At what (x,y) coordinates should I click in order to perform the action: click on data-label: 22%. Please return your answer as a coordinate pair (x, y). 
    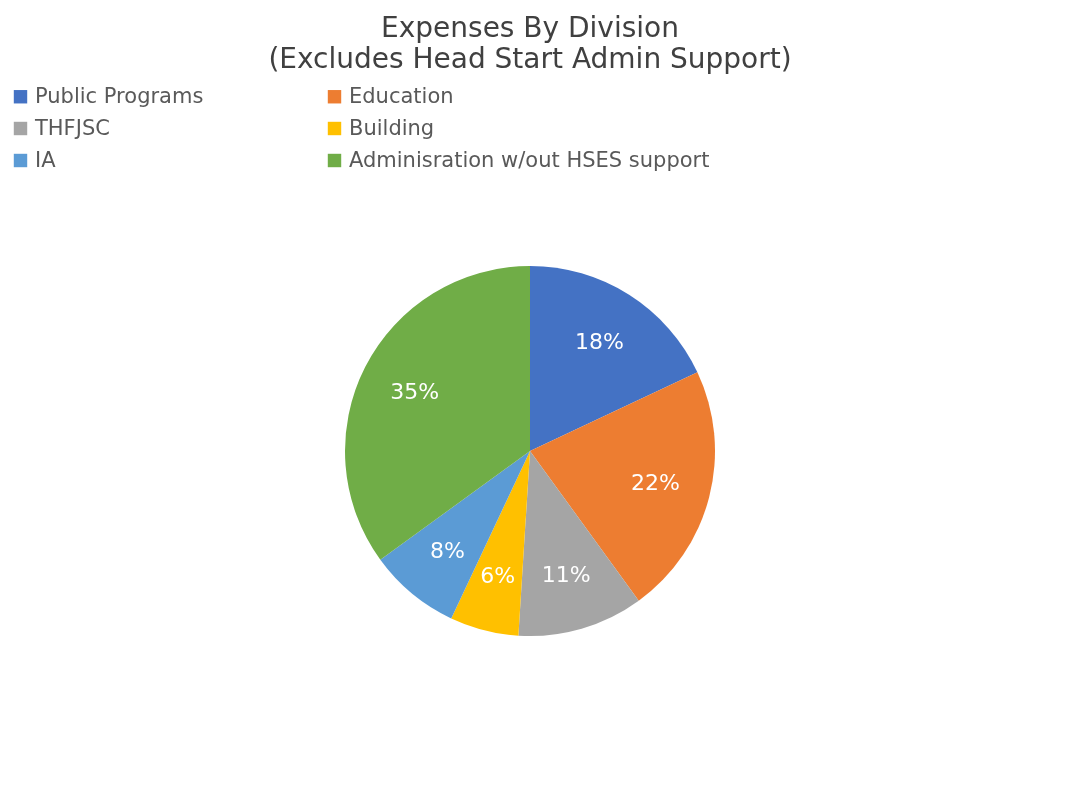
    Looking at the image, I should click on (655, 483).